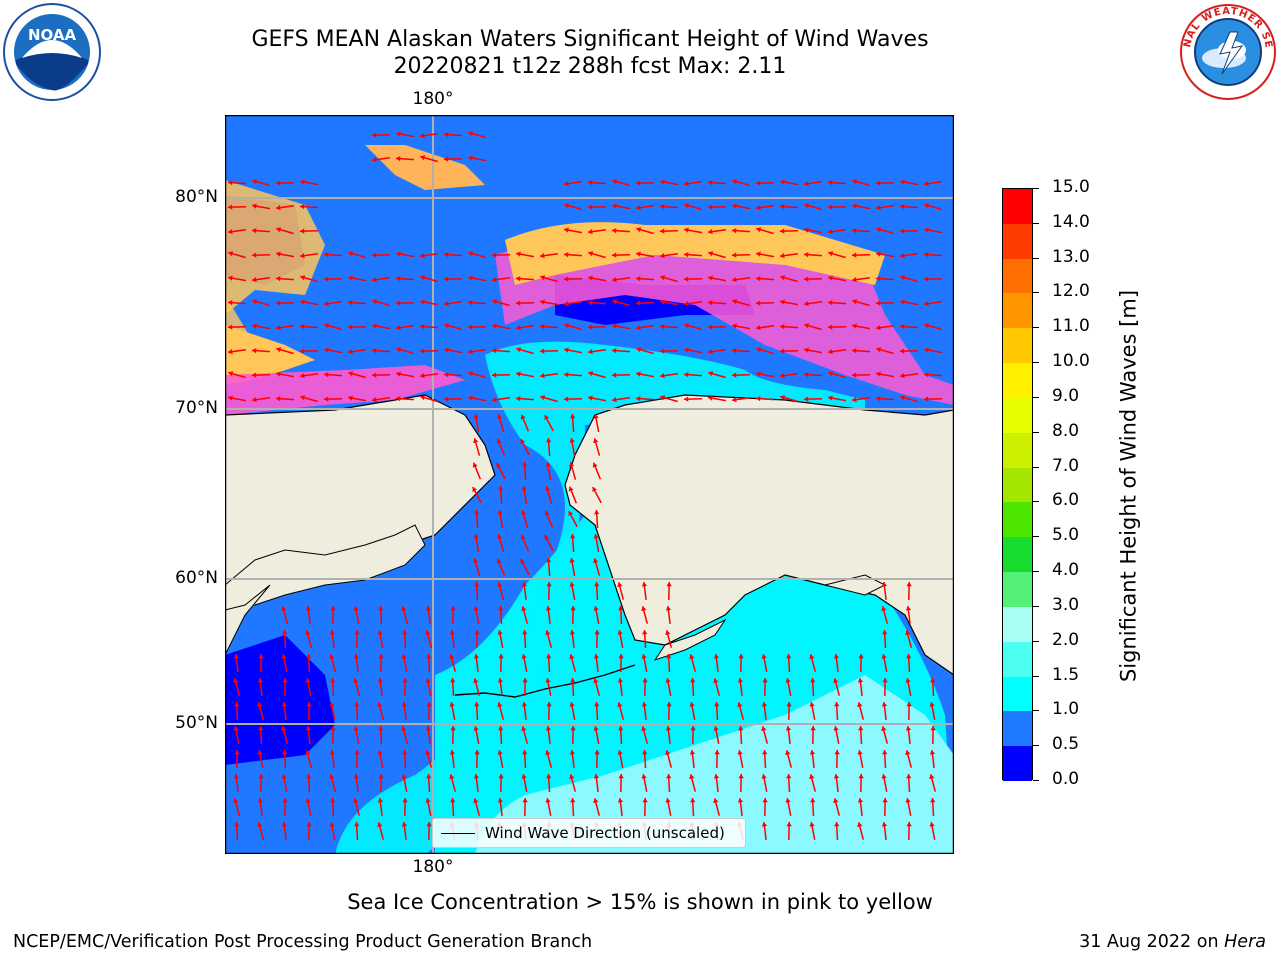  I want to click on colorbar-tick-label: 10.0, so click(1071, 361).